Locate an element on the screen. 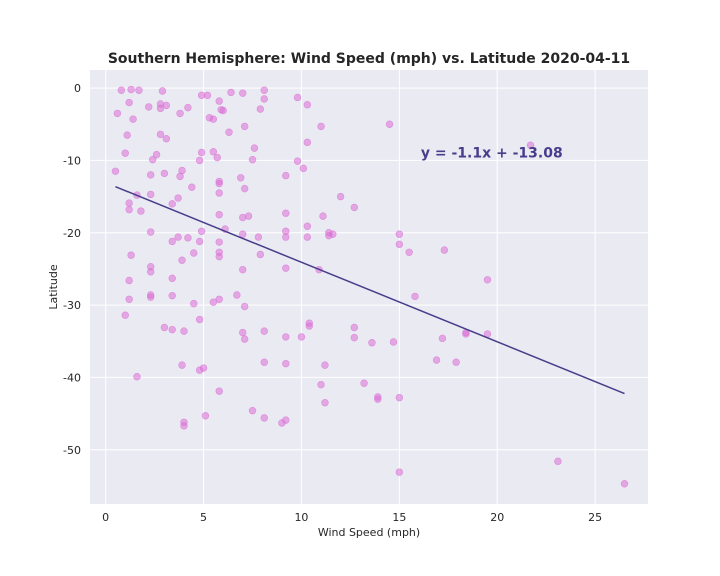  x-tick-label: 10 is located at coordinates (301, 517).